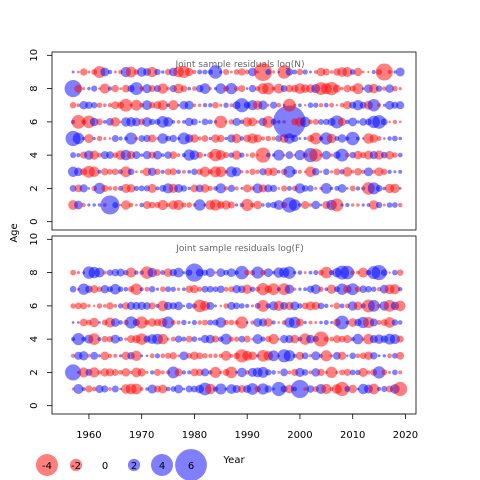 The width and height of the screenshot is (480, 480). What do you see at coordinates (289, 155) in the screenshot?
I see `bubble-log-n-1998-age4` at bounding box center [289, 155].